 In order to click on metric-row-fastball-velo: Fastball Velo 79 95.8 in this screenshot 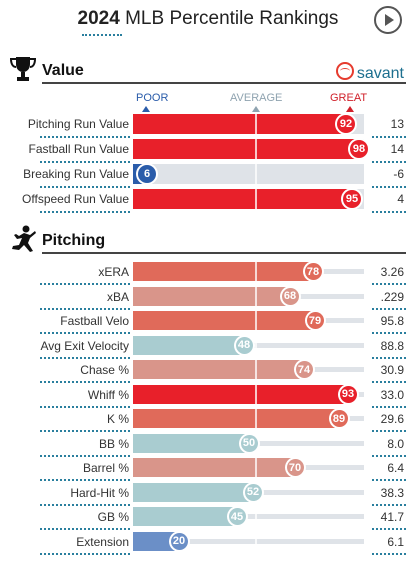, I will do `click(208, 322)`.